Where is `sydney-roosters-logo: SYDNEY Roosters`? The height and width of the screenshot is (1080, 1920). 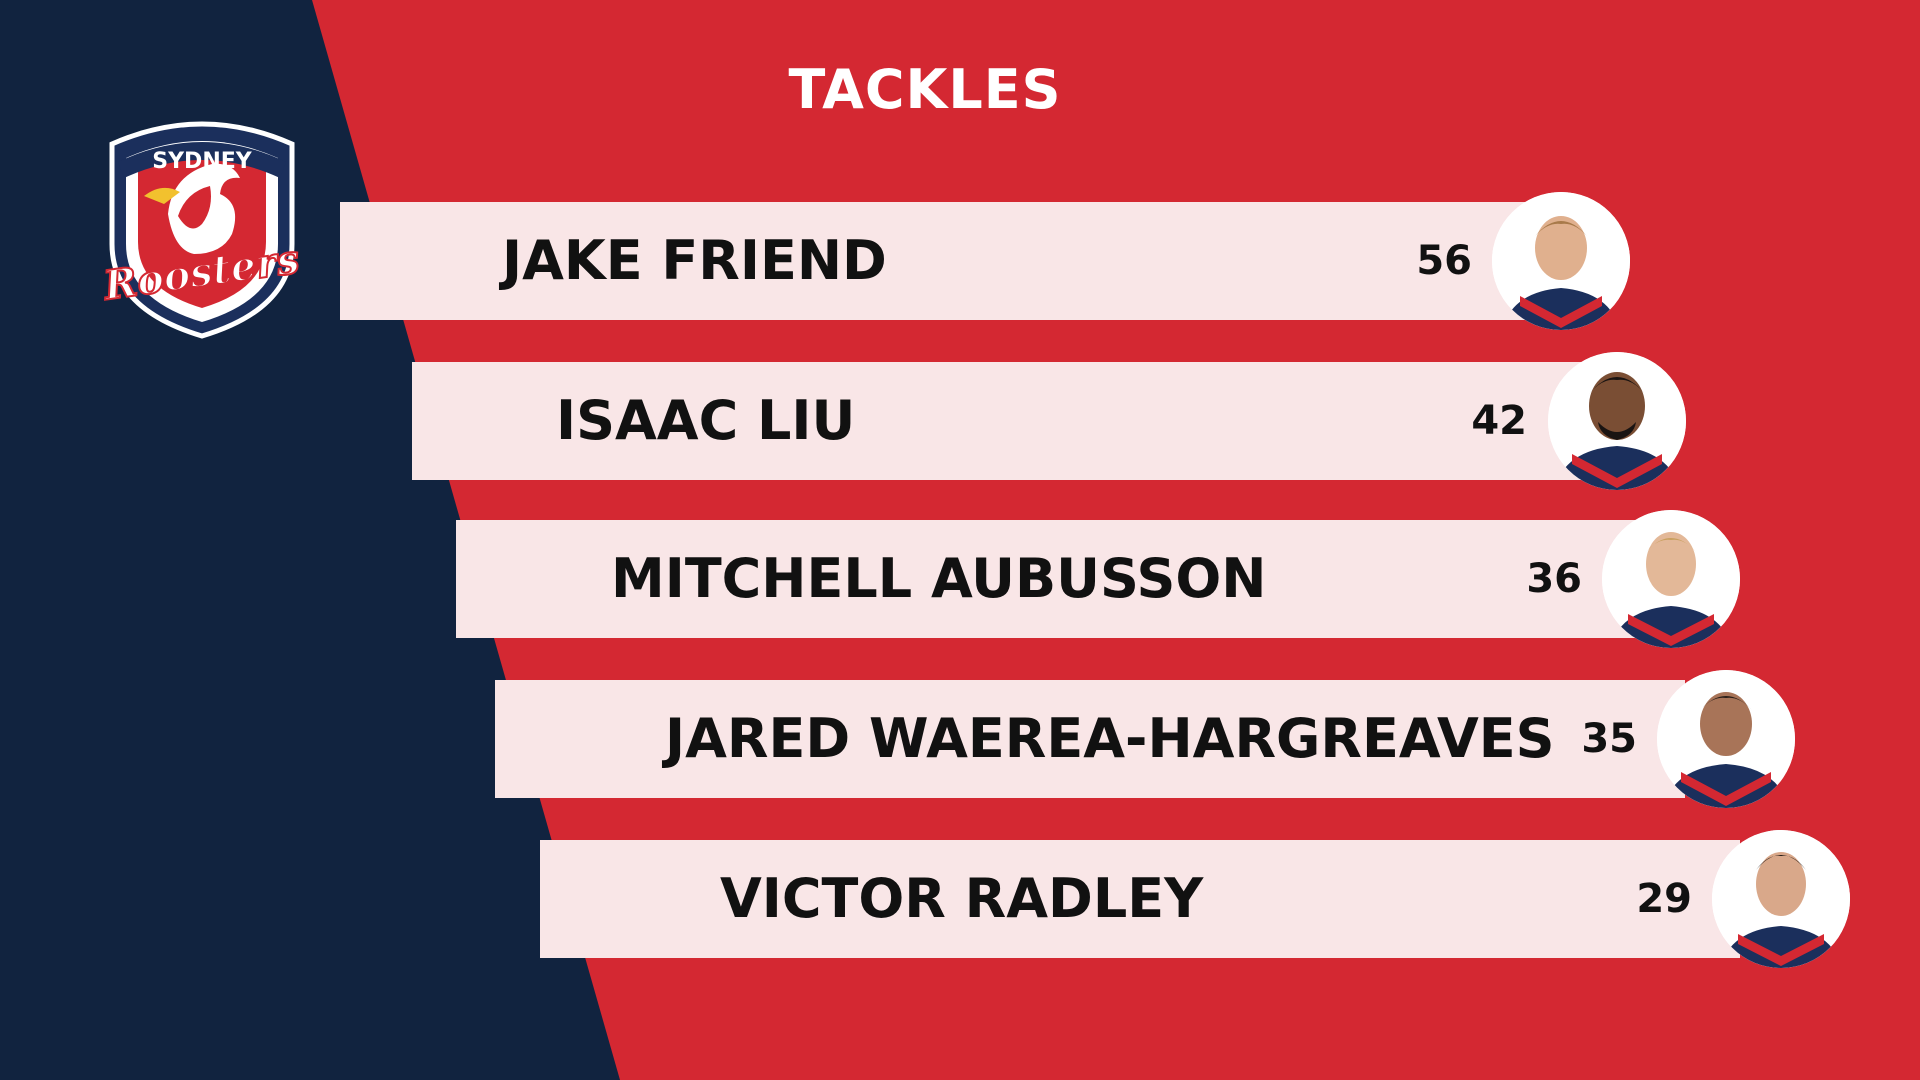
sydney-roosters-logo: SYDNEY Roosters is located at coordinates (201, 230).